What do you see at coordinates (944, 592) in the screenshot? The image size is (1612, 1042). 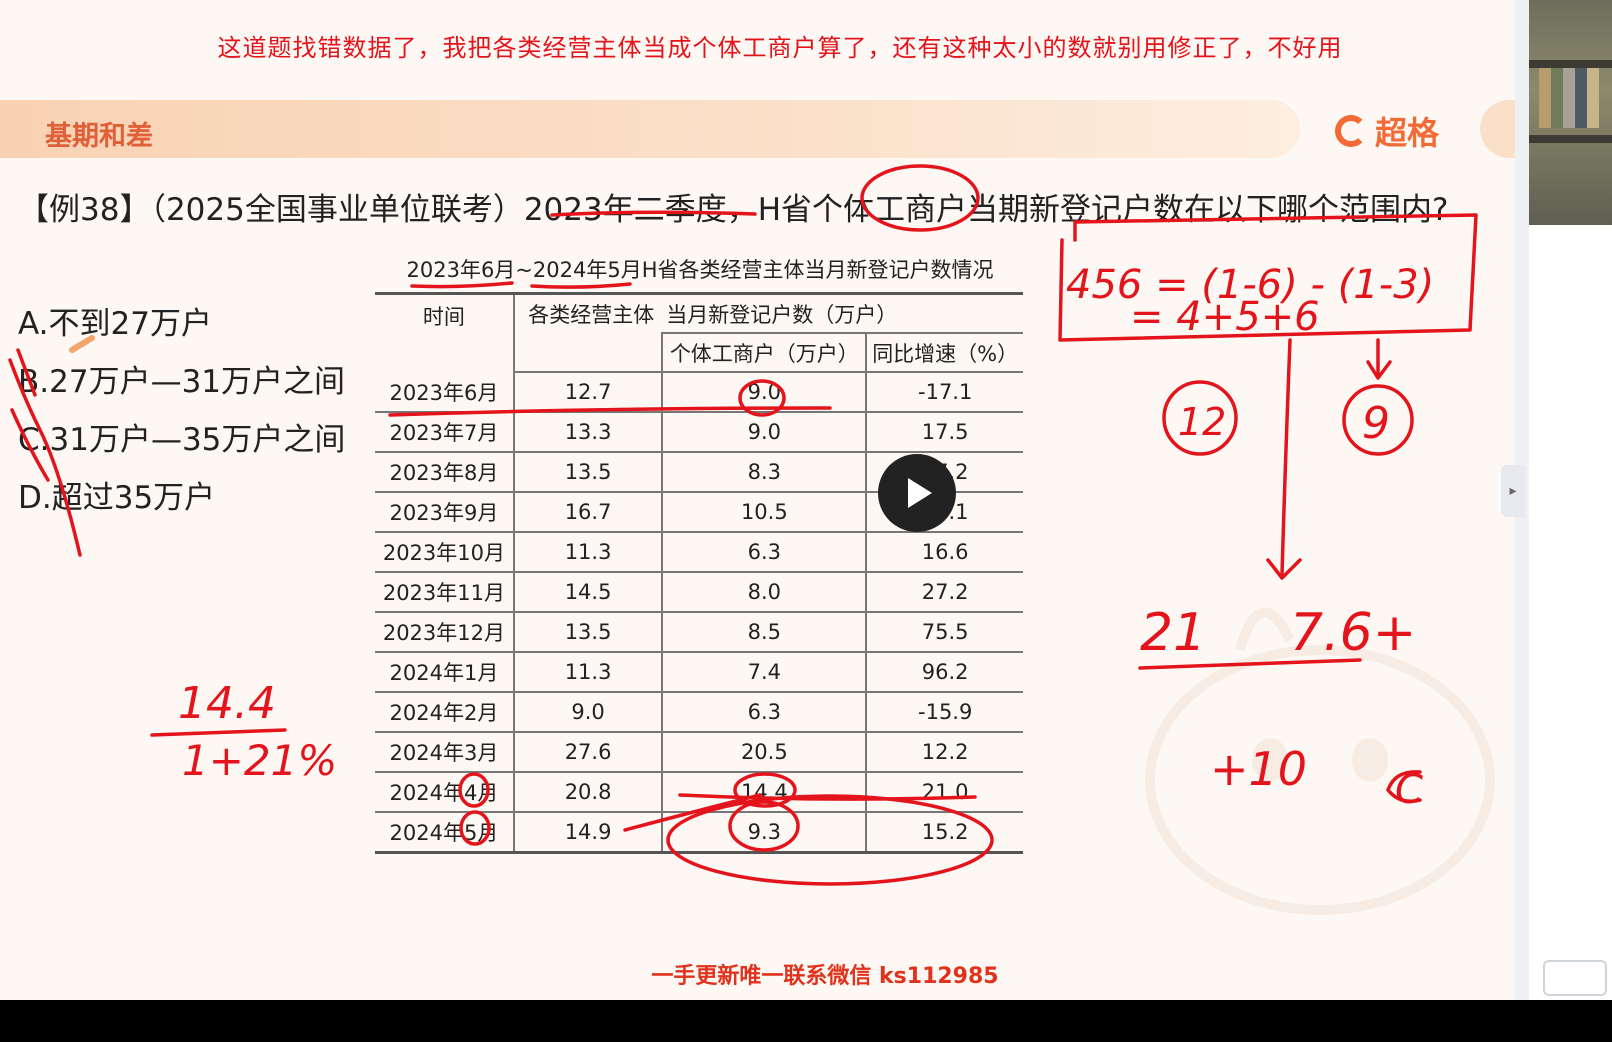 I see `cell-growth: 27.2` at bounding box center [944, 592].